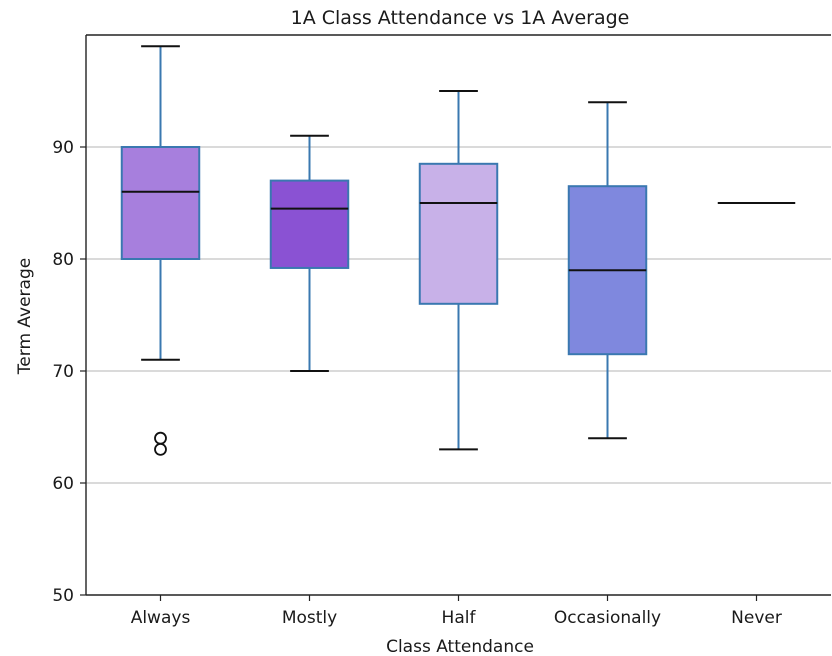 The image size is (832, 656). Describe the element at coordinates (63, 596) in the screenshot. I see `y-tick-label-50: 50` at that location.